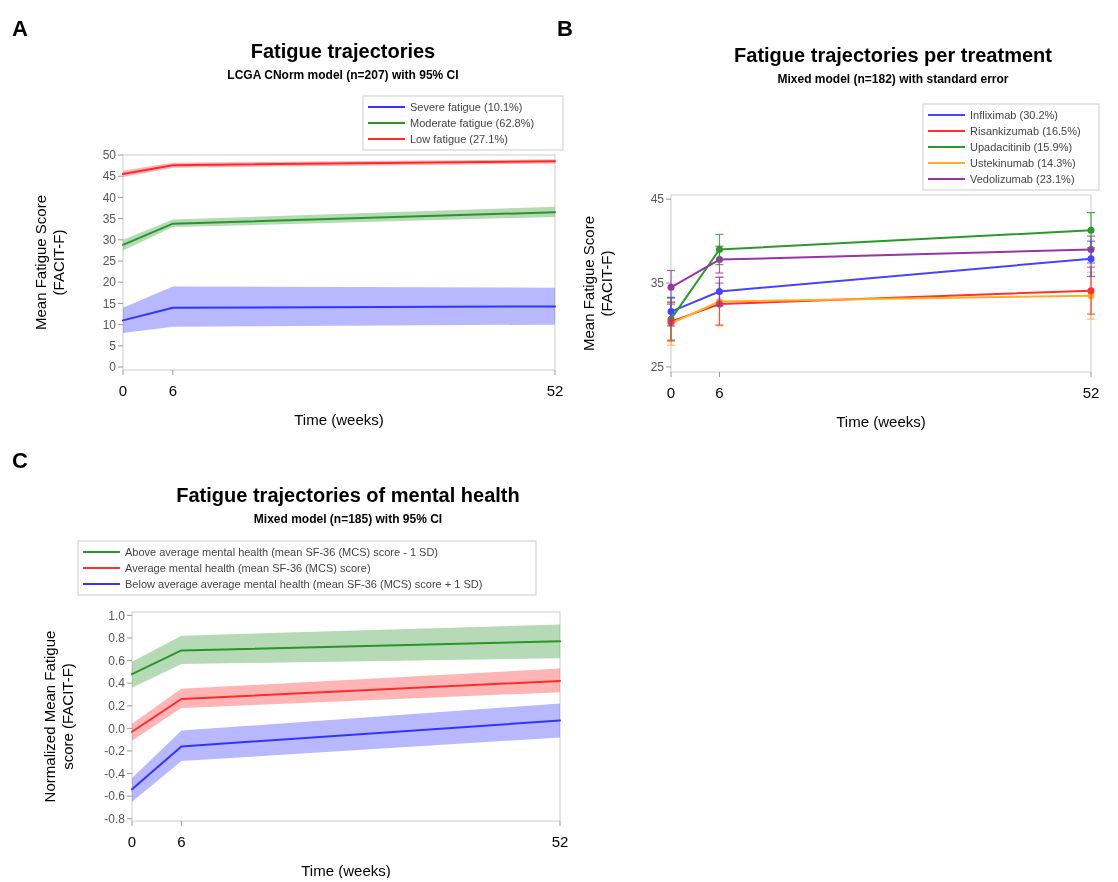 This screenshot has width=1118, height=882. I want to click on legend-label: Upadacitinib (15.9%), so click(1021, 146).